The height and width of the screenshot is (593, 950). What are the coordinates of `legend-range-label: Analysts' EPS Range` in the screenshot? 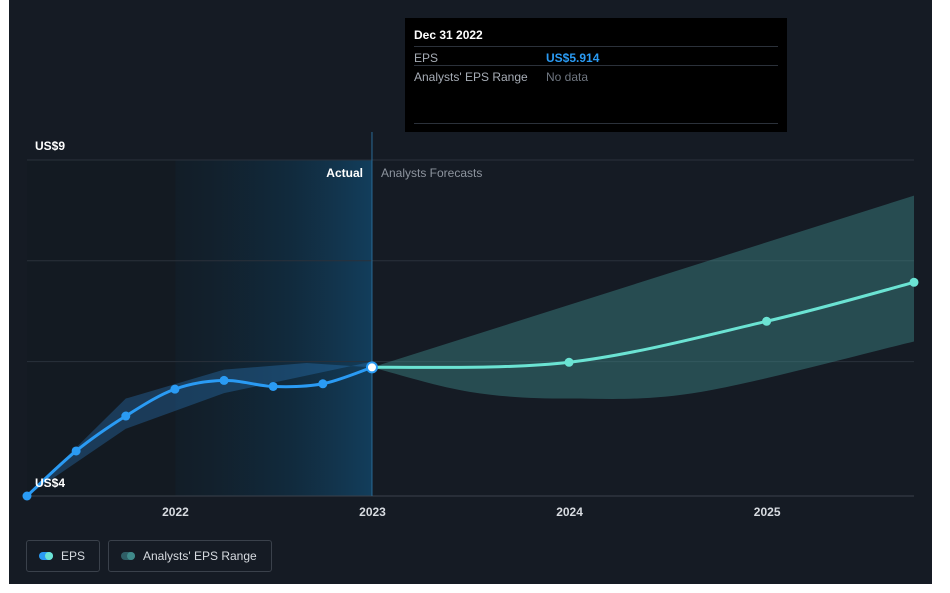 It's located at (200, 556).